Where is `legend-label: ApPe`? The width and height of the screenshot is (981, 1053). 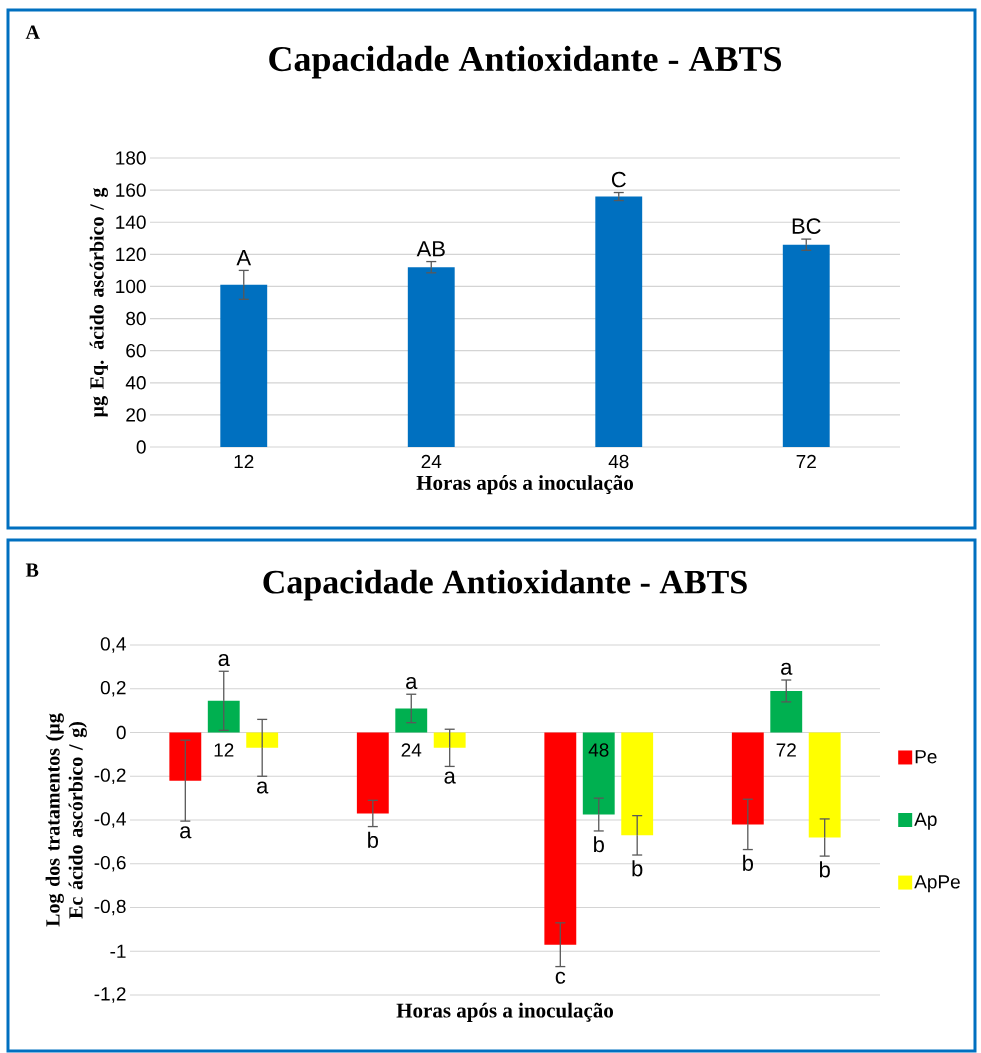 legend-label: ApPe is located at coordinates (937, 884).